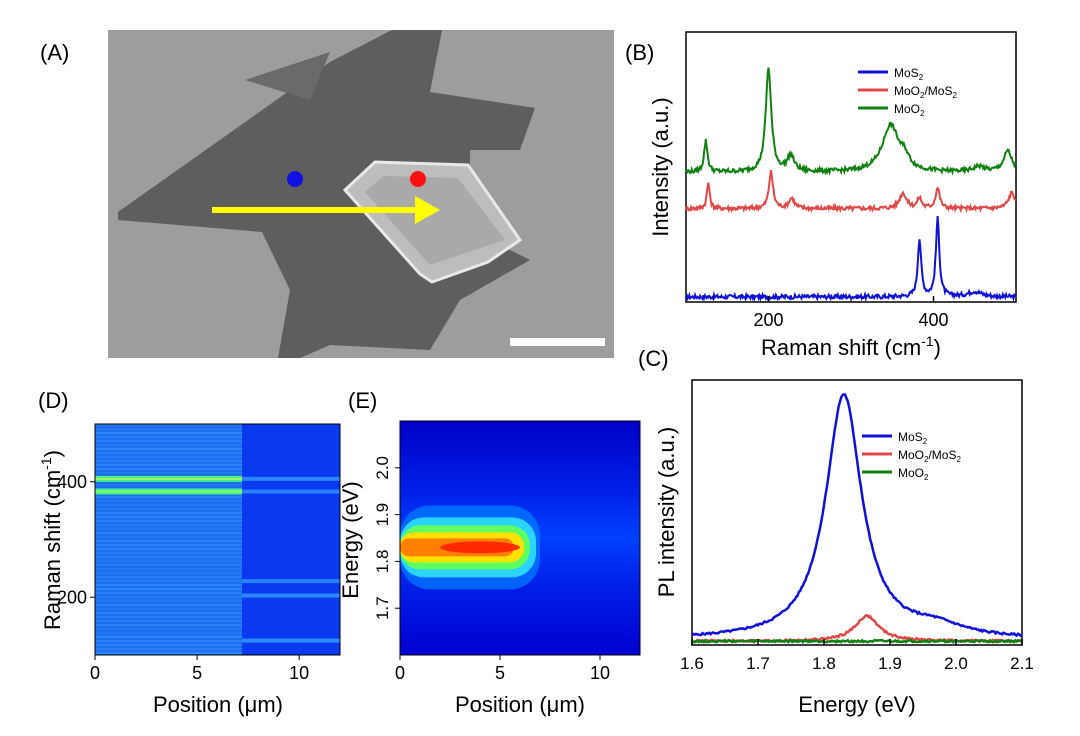  What do you see at coordinates (768, 320) in the screenshot?
I see `b-xtick-label: 200` at bounding box center [768, 320].